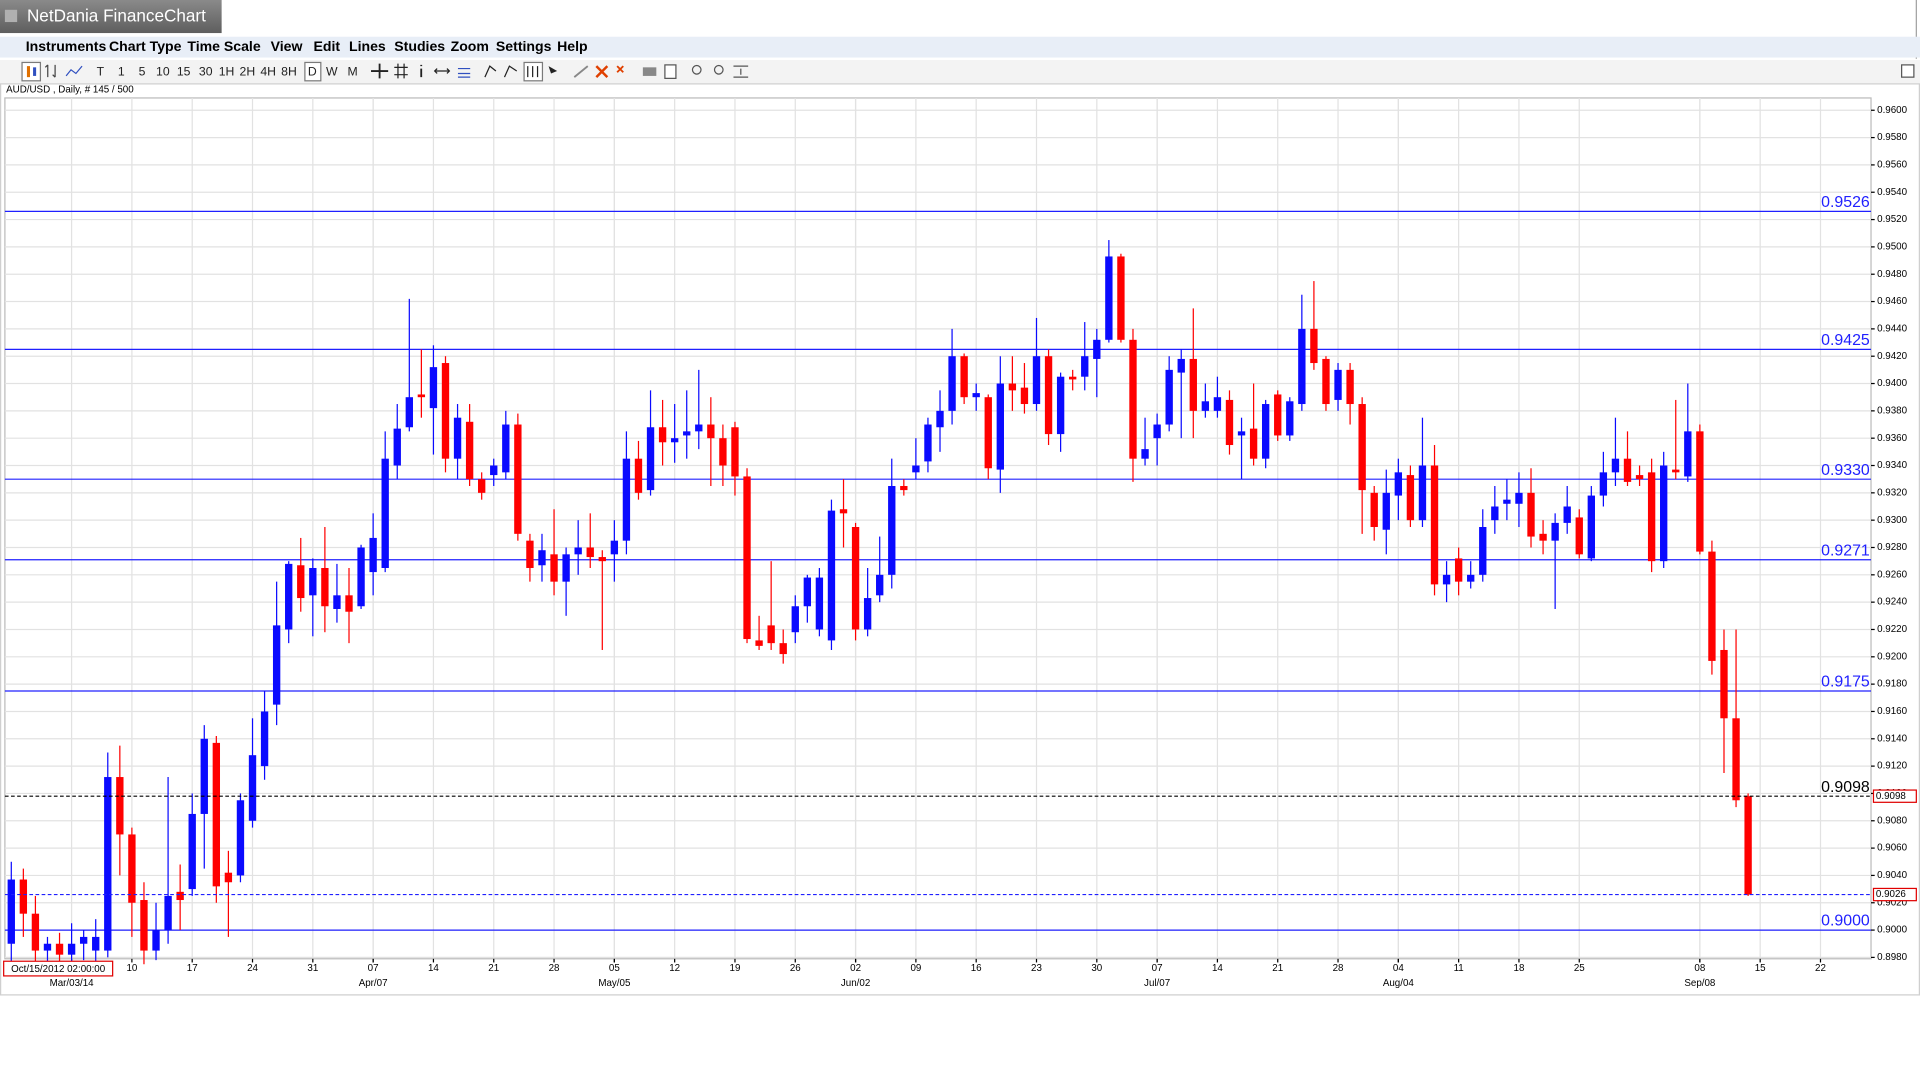 The height and width of the screenshot is (1080, 1920). Describe the element at coordinates (248, 71) in the screenshot. I see `timeframe-button: 2H` at that location.